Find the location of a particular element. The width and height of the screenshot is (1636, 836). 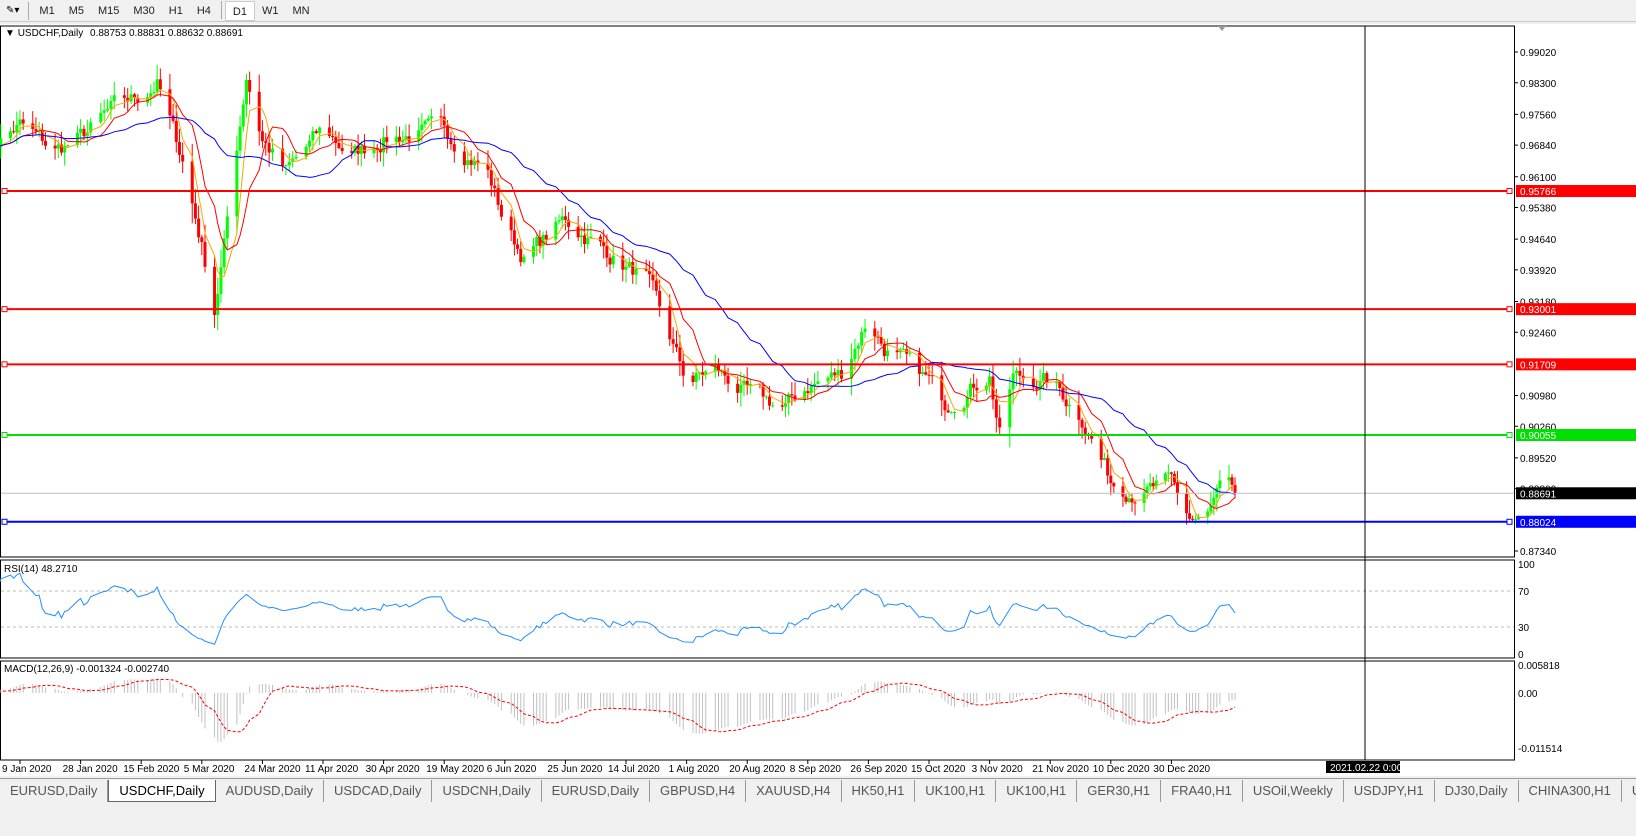

timeframe-w1: W1 is located at coordinates (270, 10).